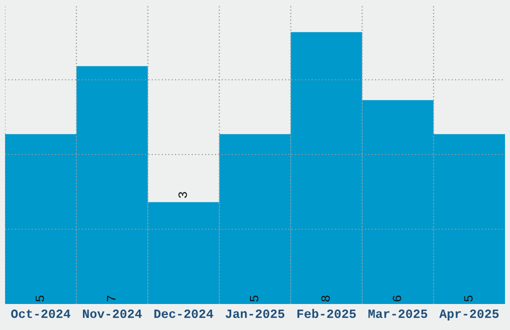 Image resolution: width=510 pixels, height=330 pixels. I want to click on data-label: 3, so click(182, 195).